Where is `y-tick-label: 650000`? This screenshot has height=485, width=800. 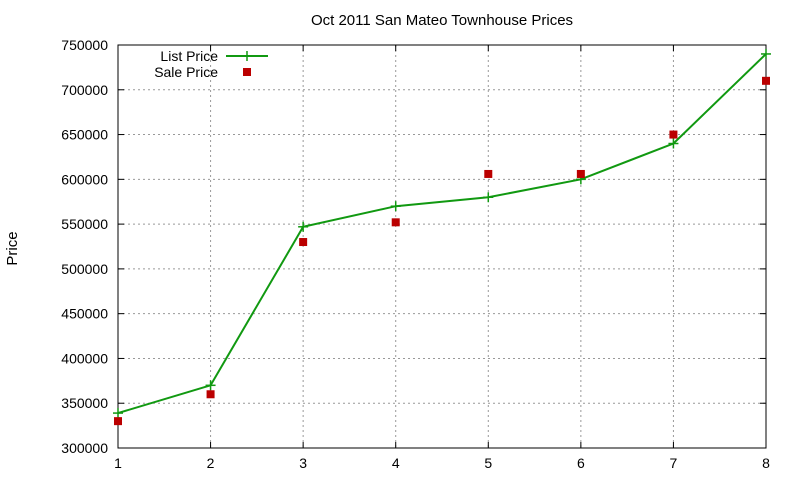 y-tick-label: 650000 is located at coordinates (84, 135).